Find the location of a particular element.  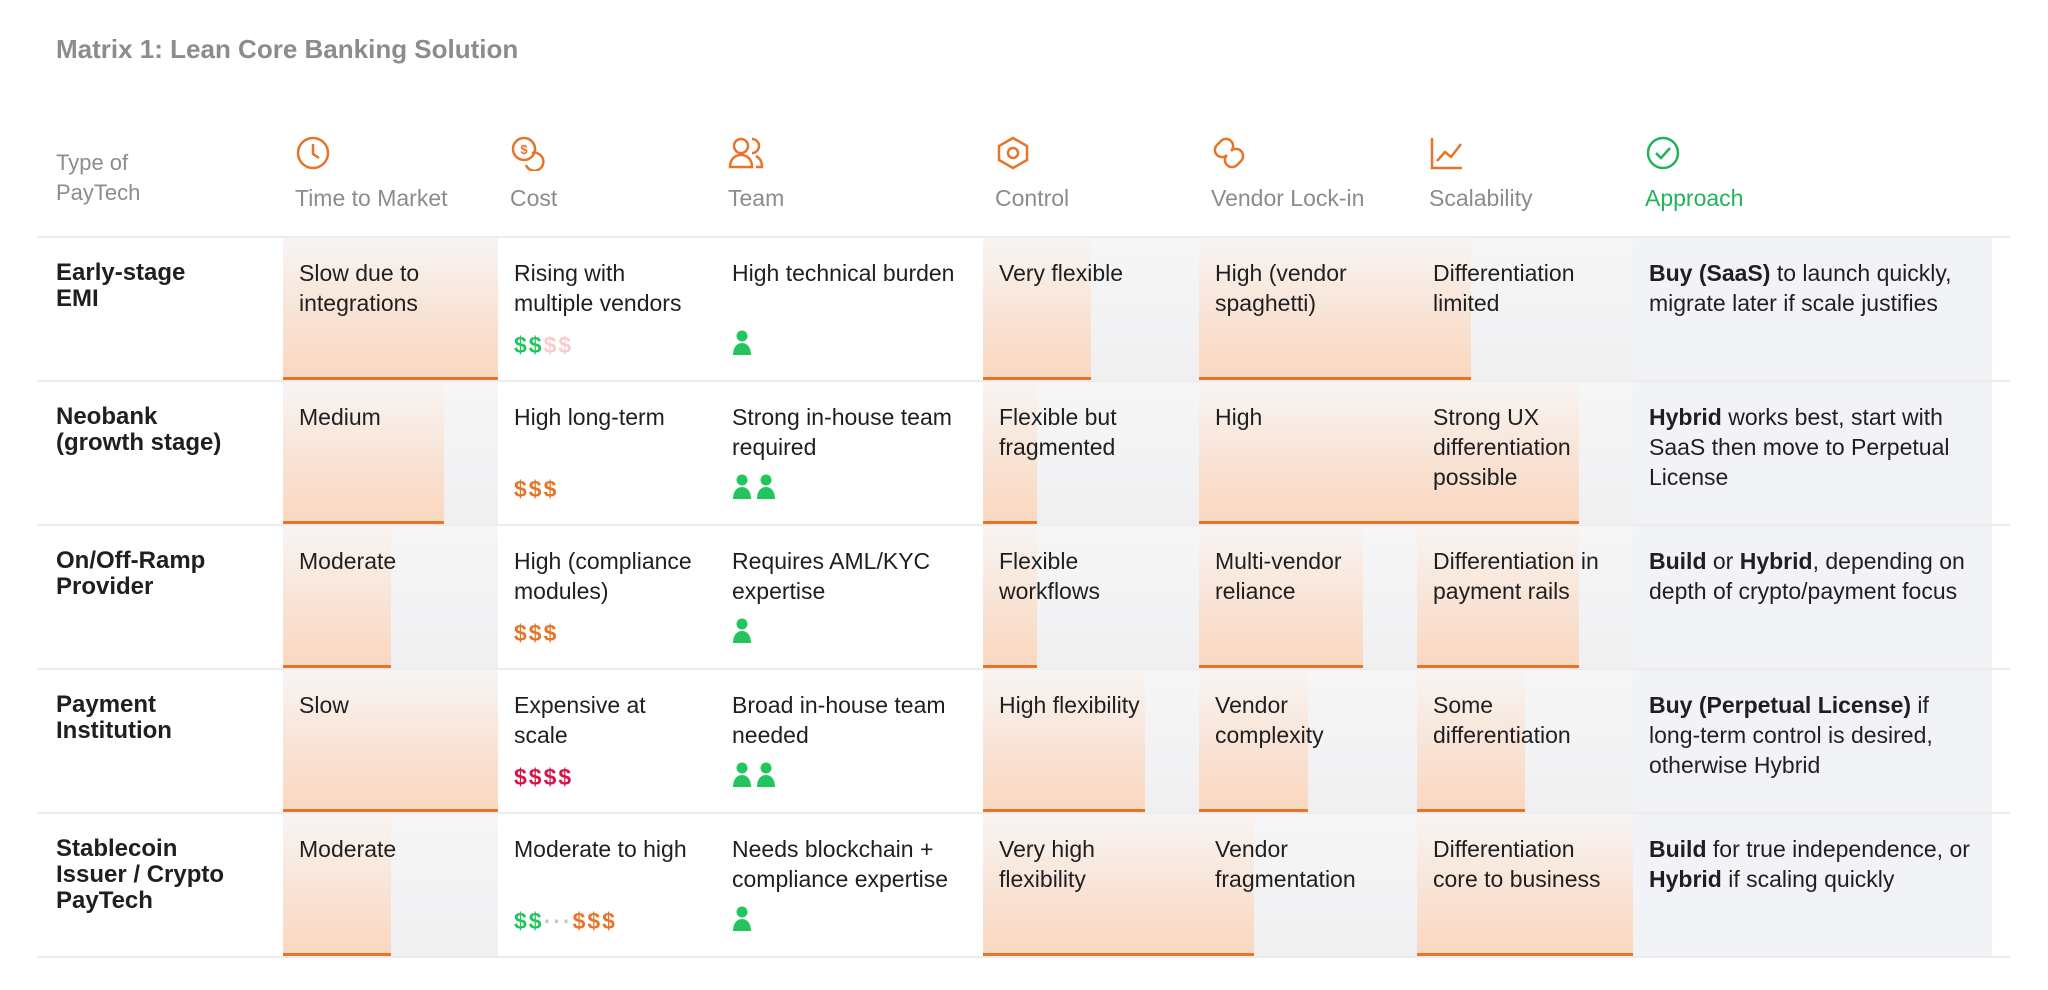

text: Scalability is located at coordinates (1481, 198).